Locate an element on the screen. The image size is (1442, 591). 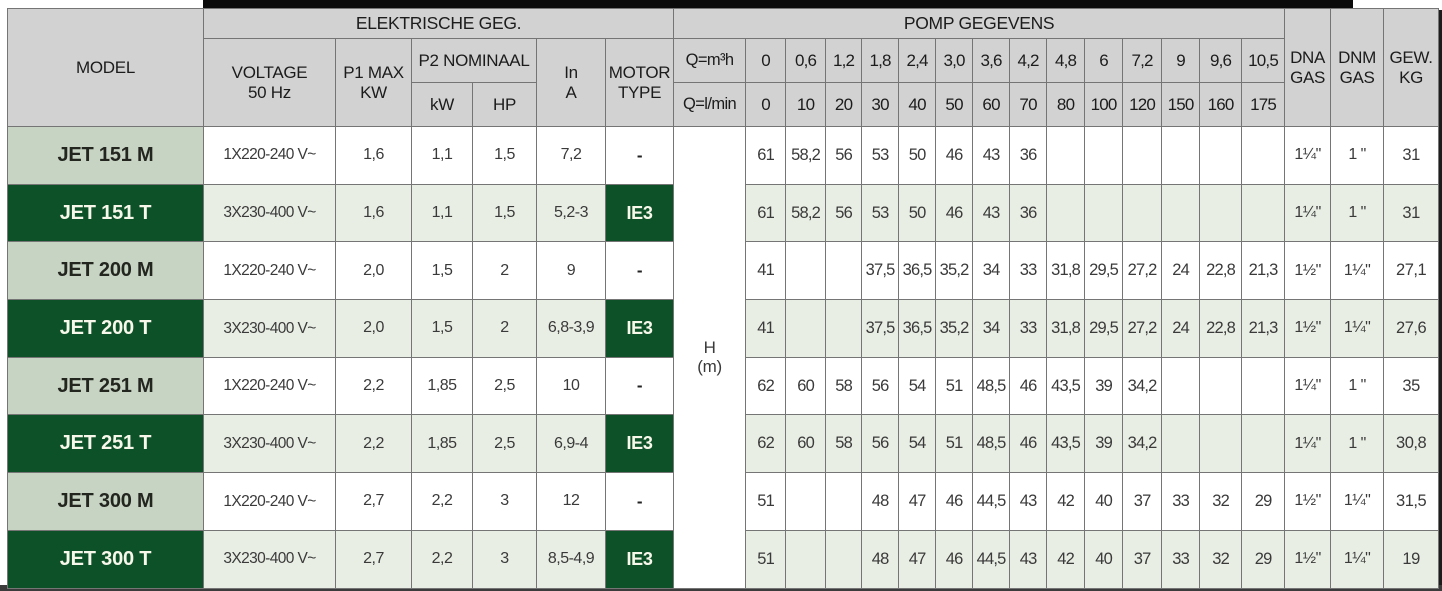
head-value: 42 is located at coordinates (1066, 559).